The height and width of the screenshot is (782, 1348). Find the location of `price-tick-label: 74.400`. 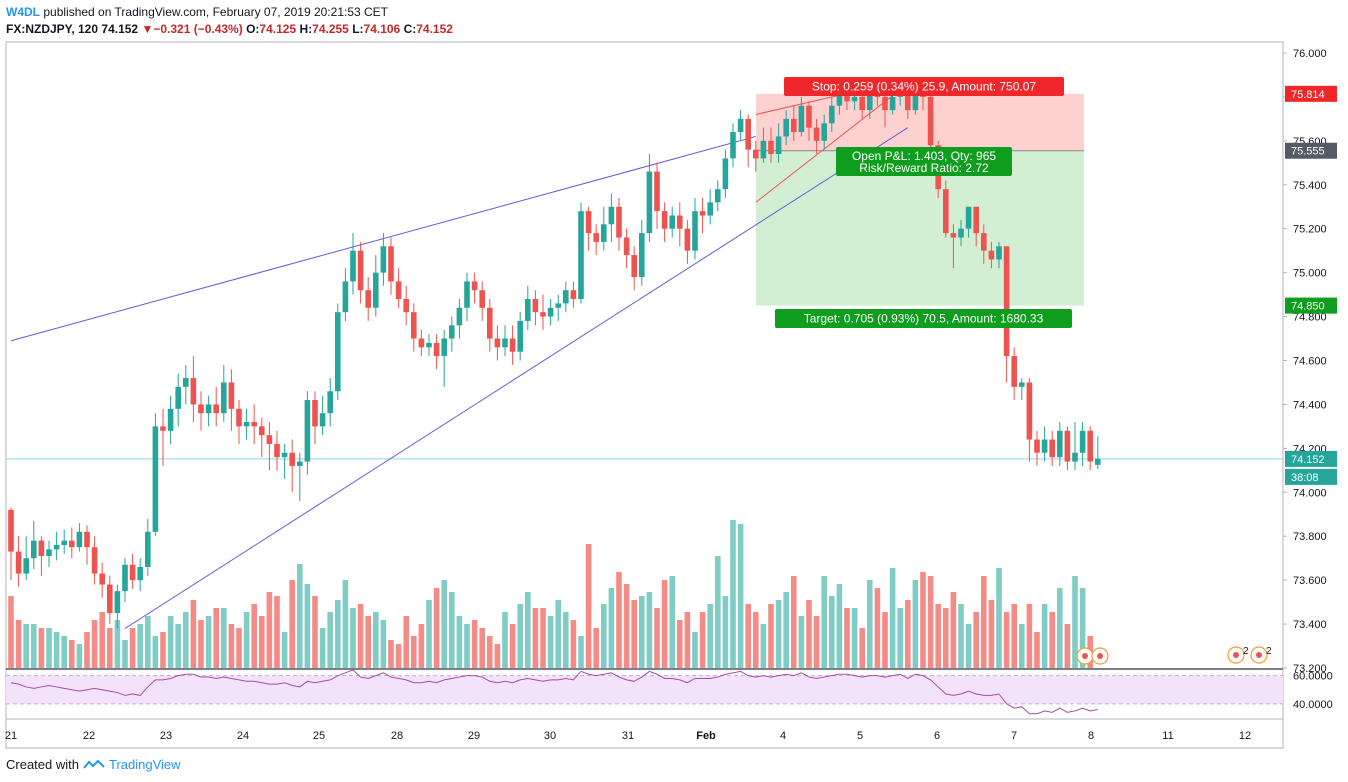

price-tick-label: 74.400 is located at coordinates (1310, 405).